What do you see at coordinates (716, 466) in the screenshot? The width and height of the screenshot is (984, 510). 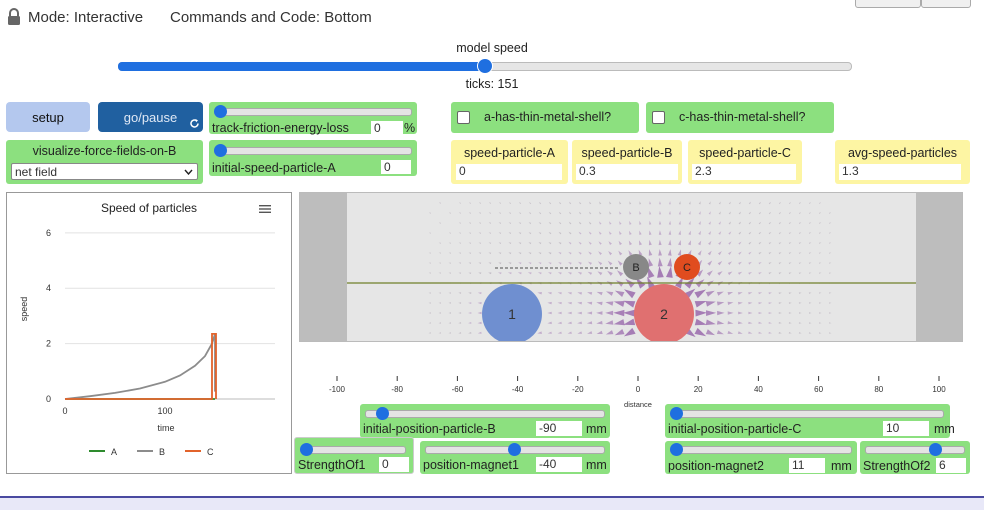 I see `pos-magnet2-label: position-magnet2` at bounding box center [716, 466].